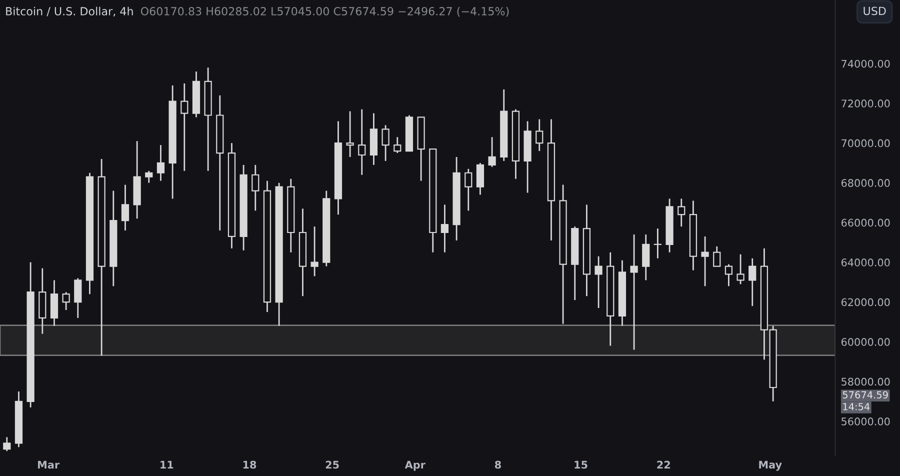  What do you see at coordinates (866, 64) in the screenshot?
I see `y-tick-label: 74000.00` at bounding box center [866, 64].